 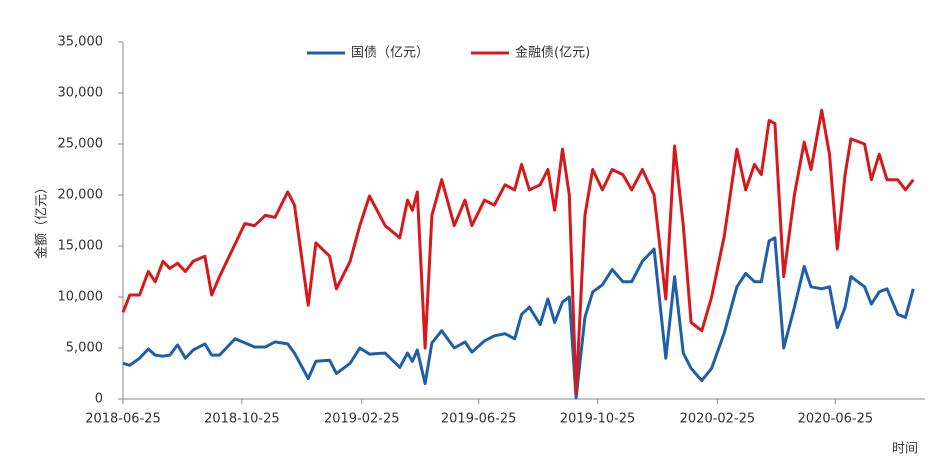 What do you see at coordinates (81, 246) in the screenshot?
I see `y-tick-label: 15,000` at bounding box center [81, 246].